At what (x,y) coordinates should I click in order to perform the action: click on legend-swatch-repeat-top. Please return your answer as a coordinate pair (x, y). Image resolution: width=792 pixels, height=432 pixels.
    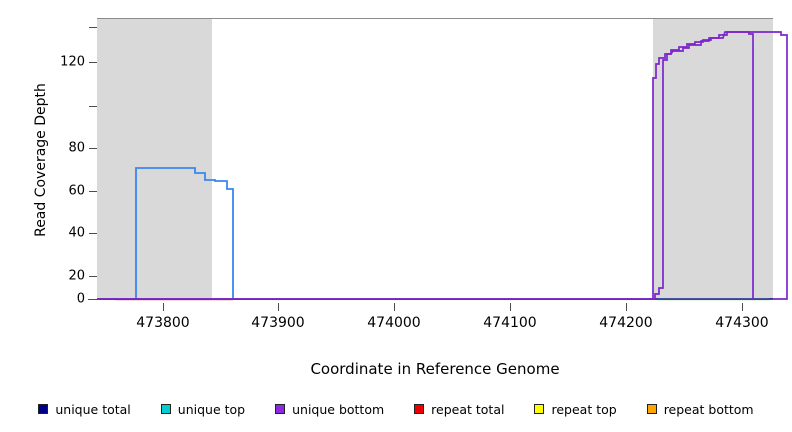
    Looking at the image, I should click on (539, 409).